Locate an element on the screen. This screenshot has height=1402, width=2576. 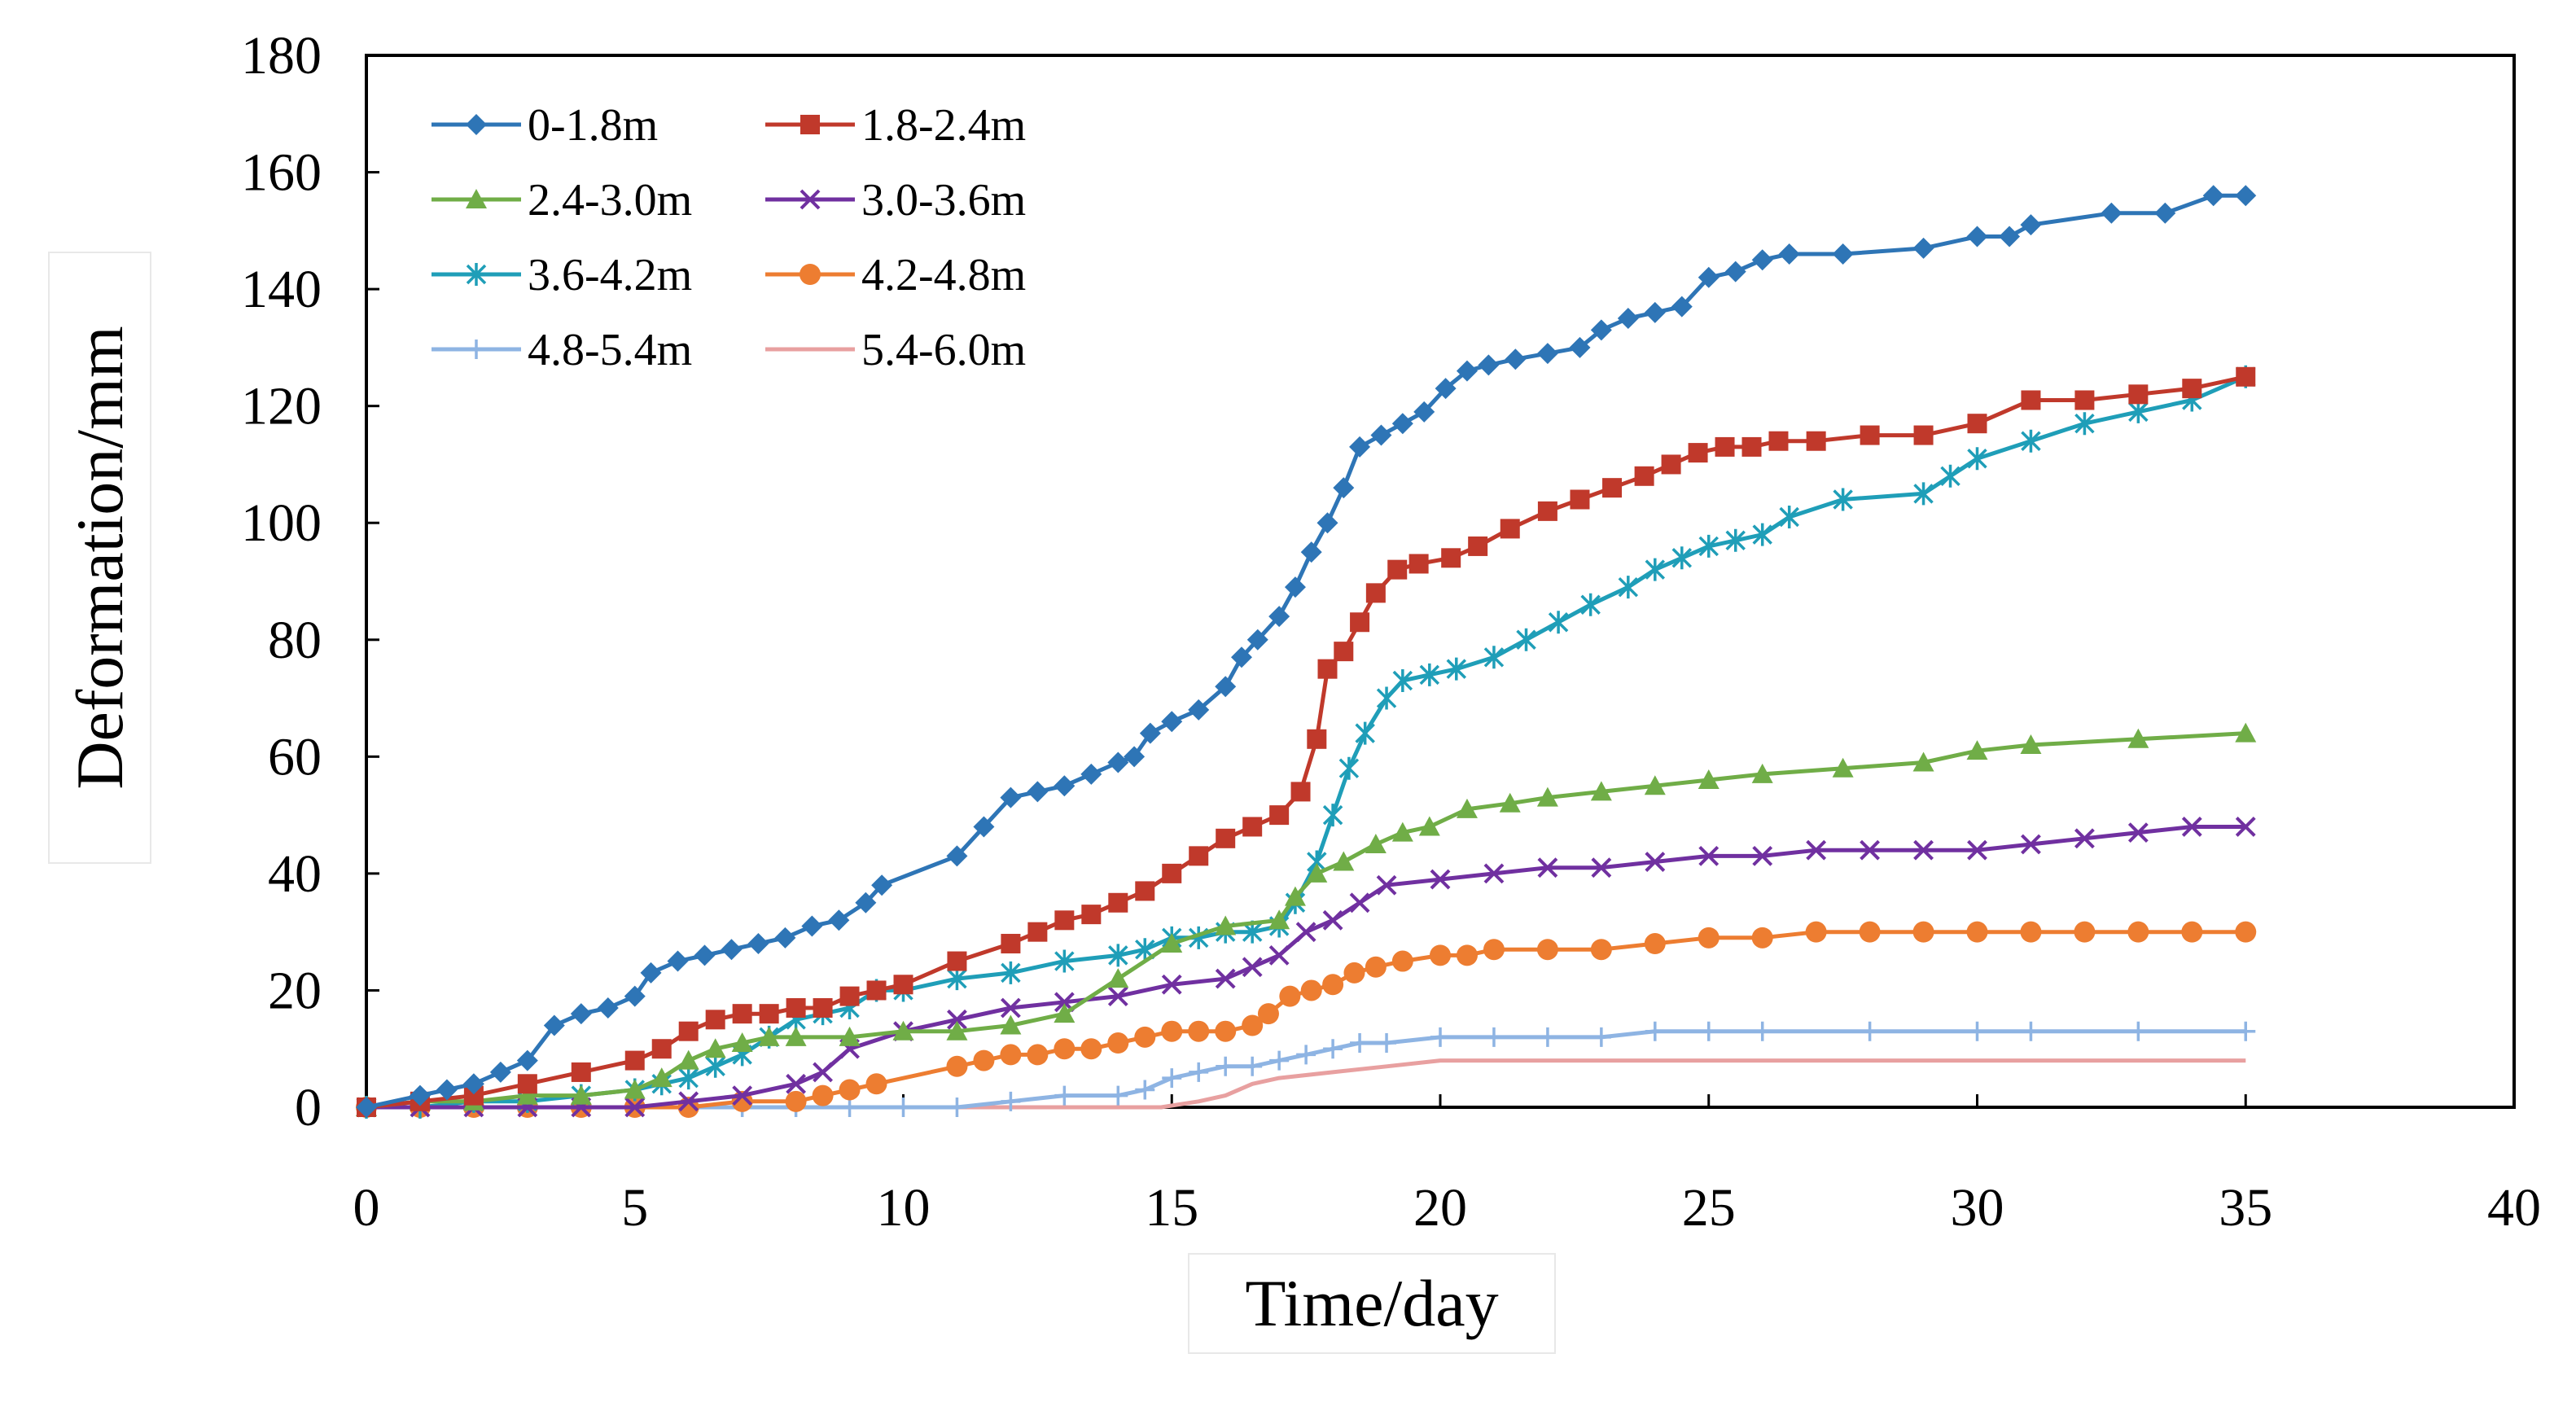
x-tick-label: 0 is located at coordinates (366, 1208).